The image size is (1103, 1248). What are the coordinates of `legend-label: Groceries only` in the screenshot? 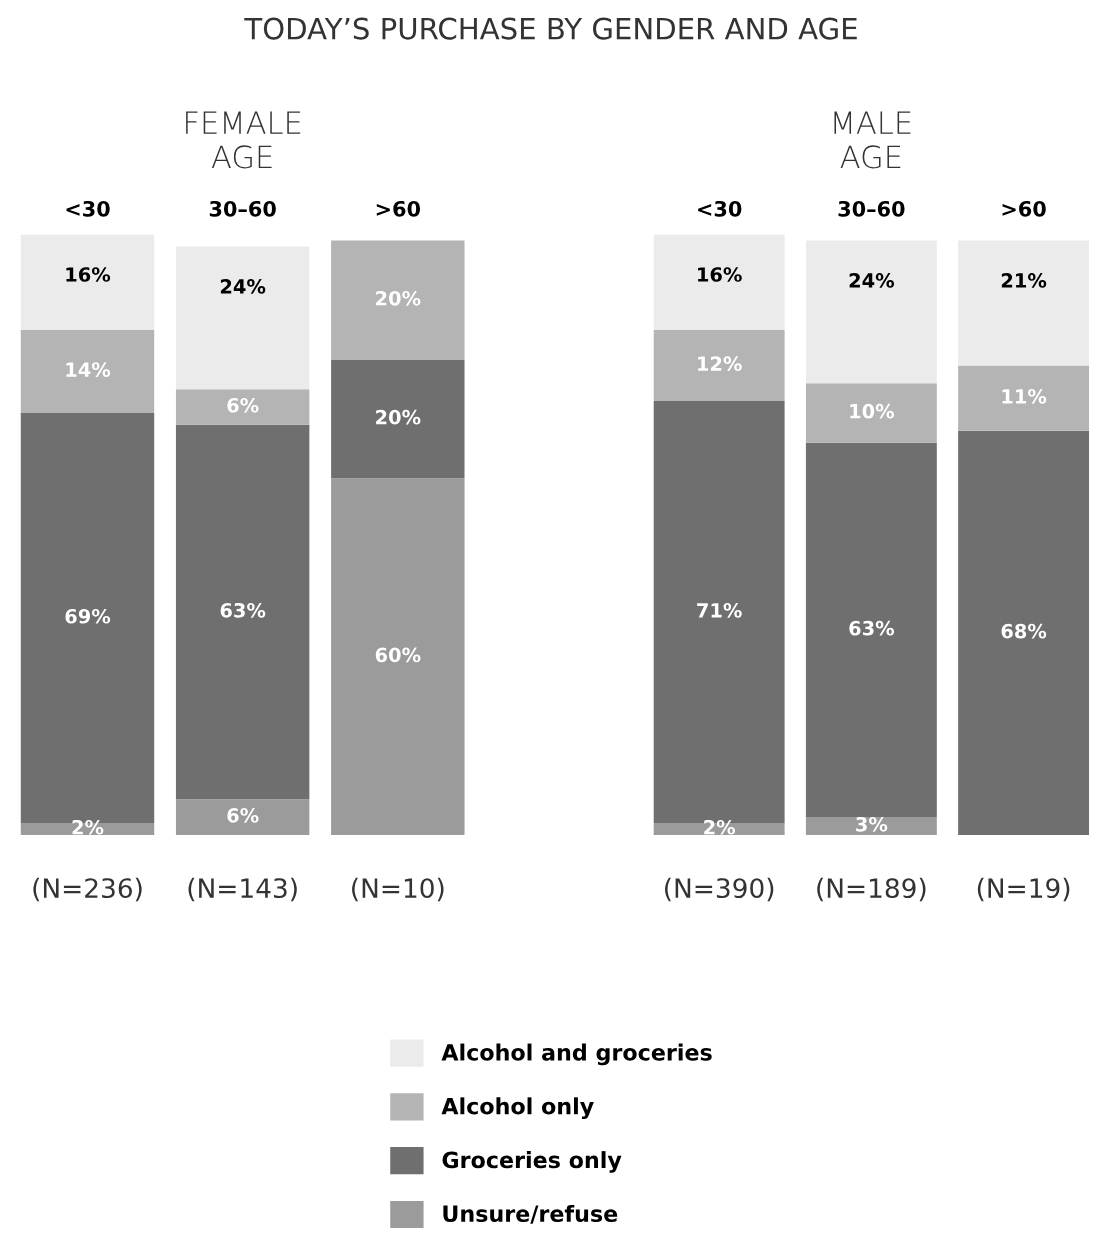 It's located at (532, 1162).